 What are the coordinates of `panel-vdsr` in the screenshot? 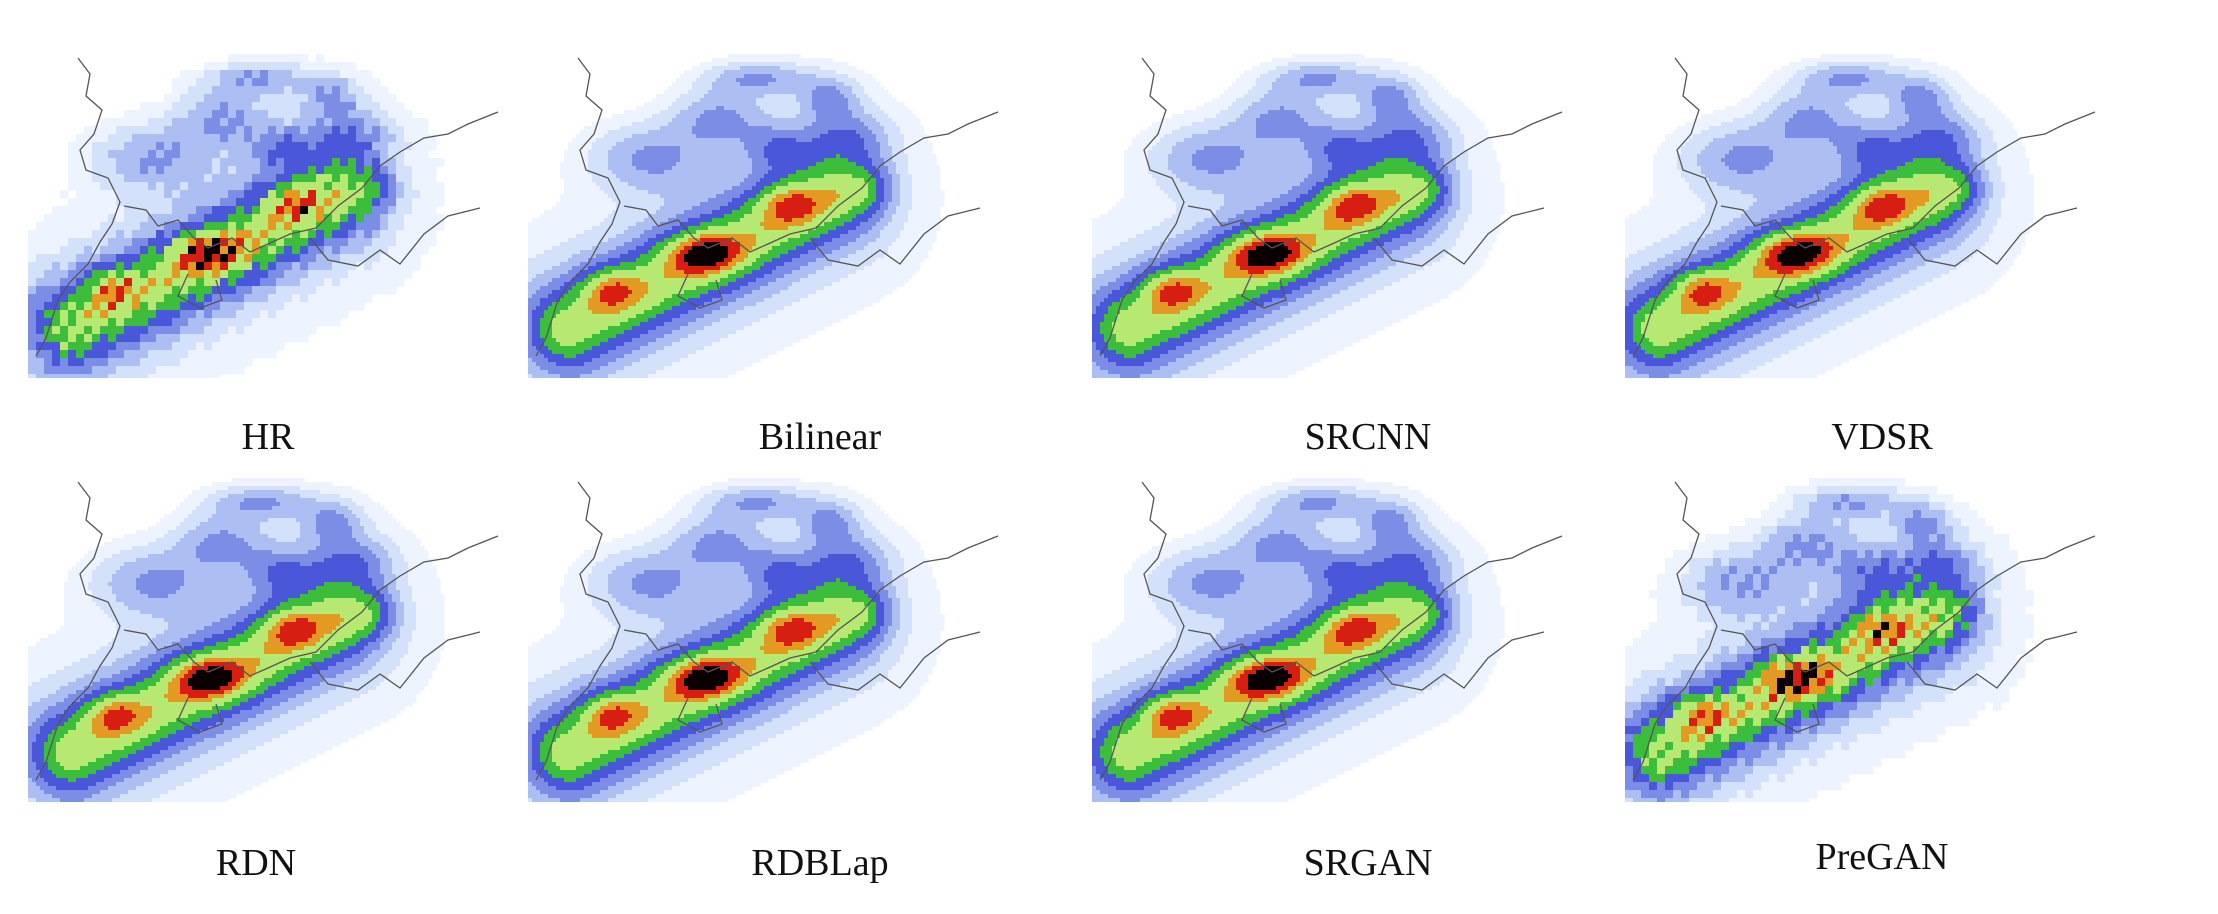 It's located at (1865, 208).